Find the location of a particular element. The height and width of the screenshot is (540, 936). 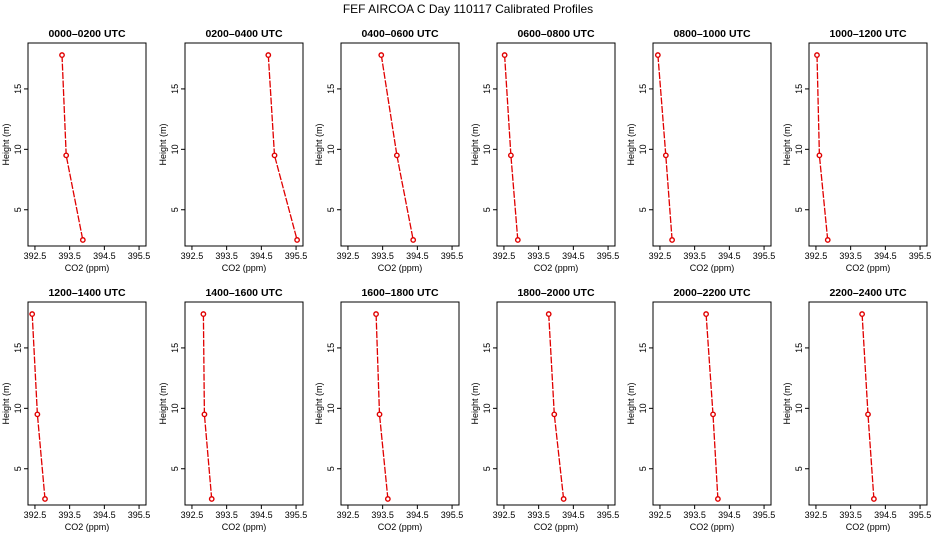

panel-3-x-tick-label: 394.5 is located at coordinates (417, 256).